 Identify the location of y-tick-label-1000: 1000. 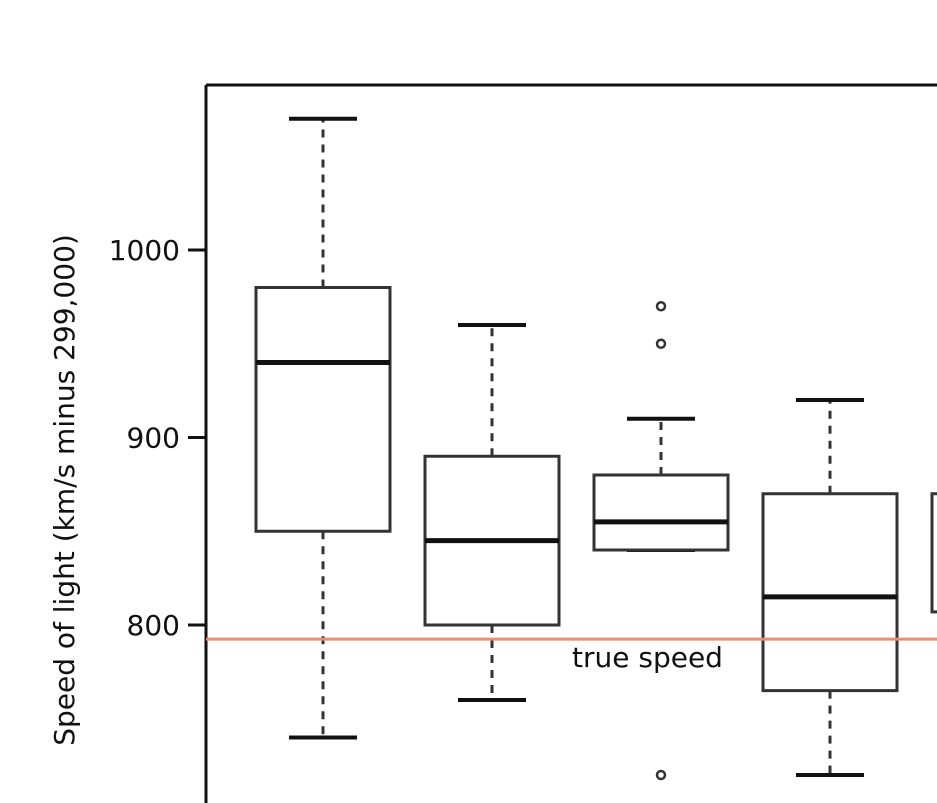
(144, 250).